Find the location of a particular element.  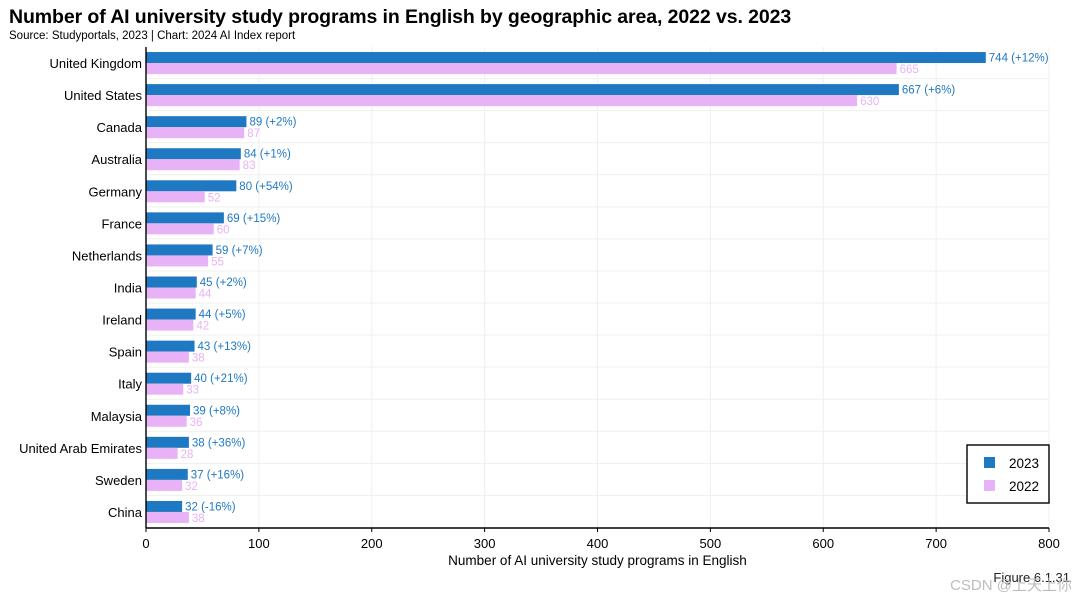

x-tick-label: 800 is located at coordinates (1049, 543).